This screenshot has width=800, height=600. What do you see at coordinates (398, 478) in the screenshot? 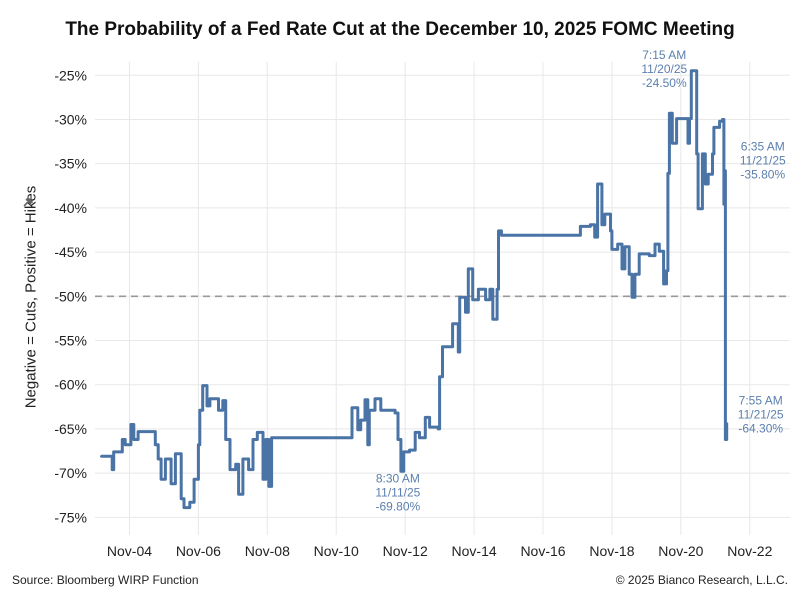
I see `annotation-text: 8:30 AM` at bounding box center [398, 478].